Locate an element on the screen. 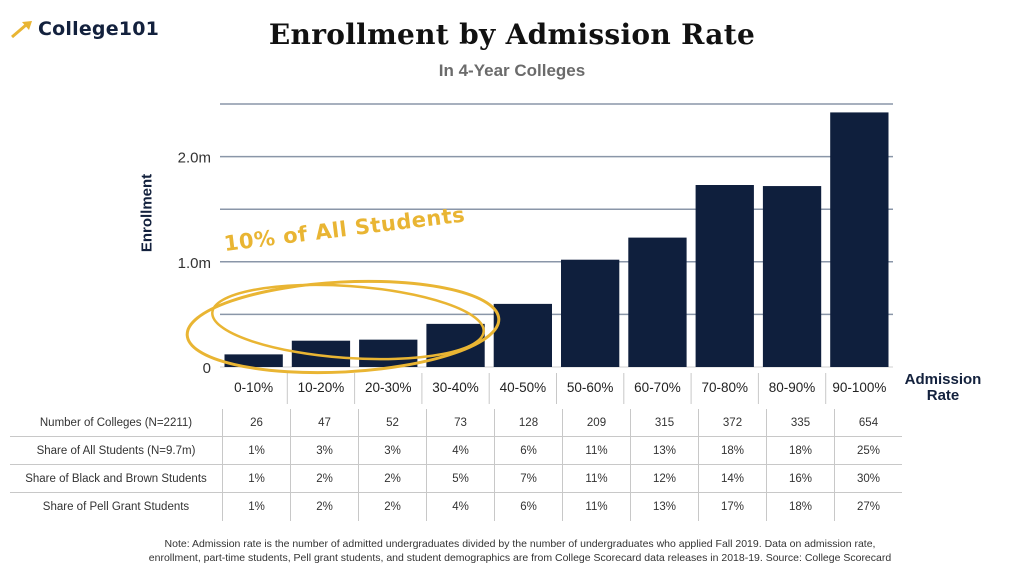 The image size is (1024, 576). bar-80-90% is located at coordinates (792, 276).